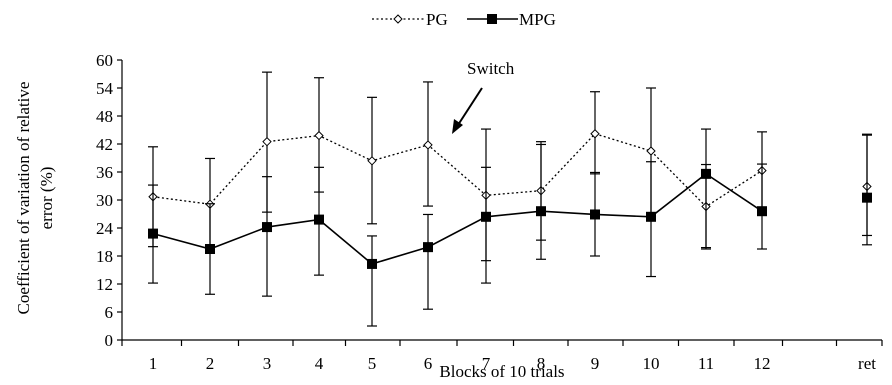 The width and height of the screenshot is (892, 385). What do you see at coordinates (483, 96) in the screenshot?
I see `annotation: Switch` at bounding box center [483, 96].